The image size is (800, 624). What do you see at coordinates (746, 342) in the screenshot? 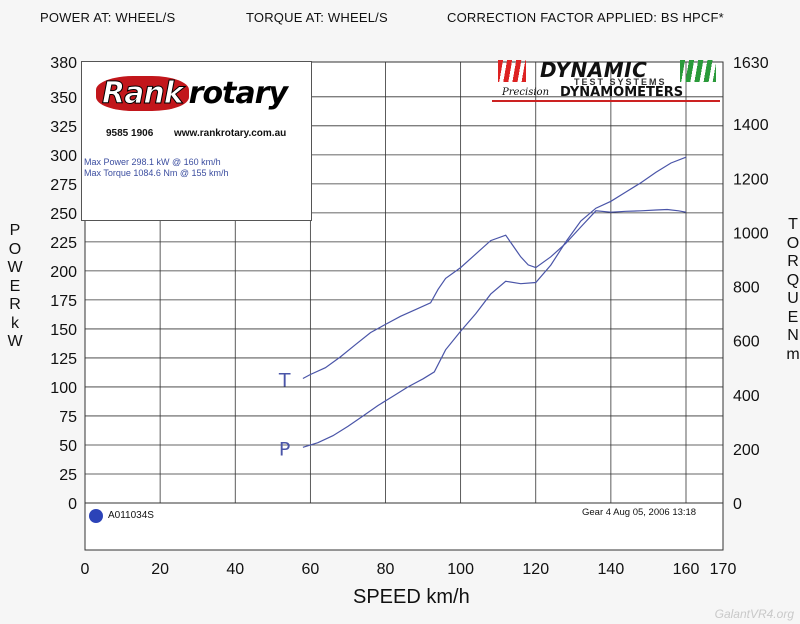
I see `y2-tick-label: 600` at bounding box center [746, 342].